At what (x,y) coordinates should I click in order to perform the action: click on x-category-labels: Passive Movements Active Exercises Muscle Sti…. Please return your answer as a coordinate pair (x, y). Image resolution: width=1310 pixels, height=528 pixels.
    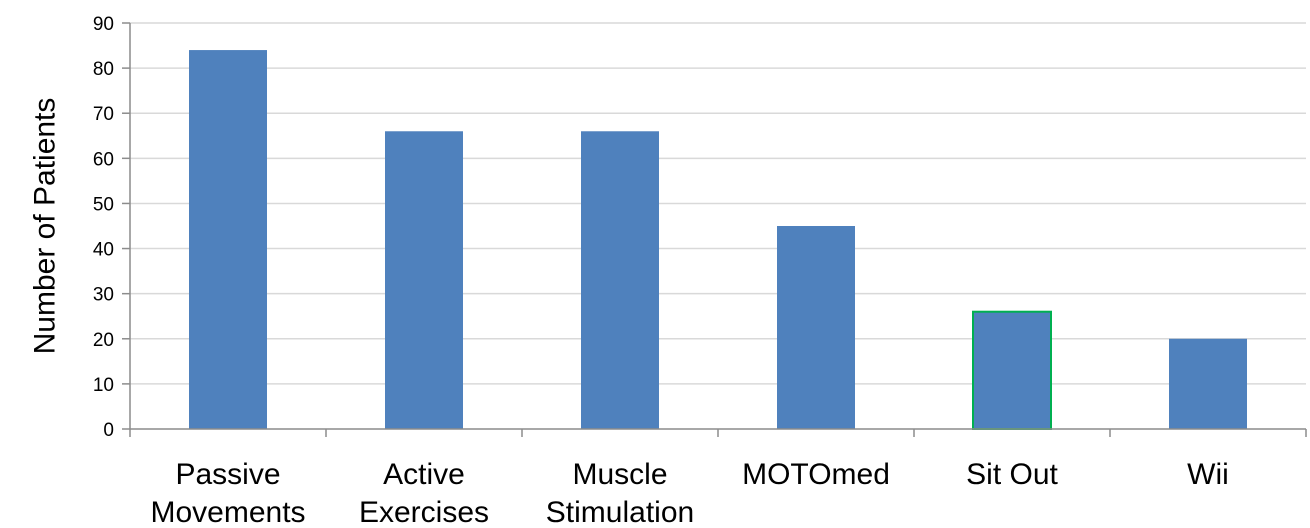
    Looking at the image, I should click on (689, 493).